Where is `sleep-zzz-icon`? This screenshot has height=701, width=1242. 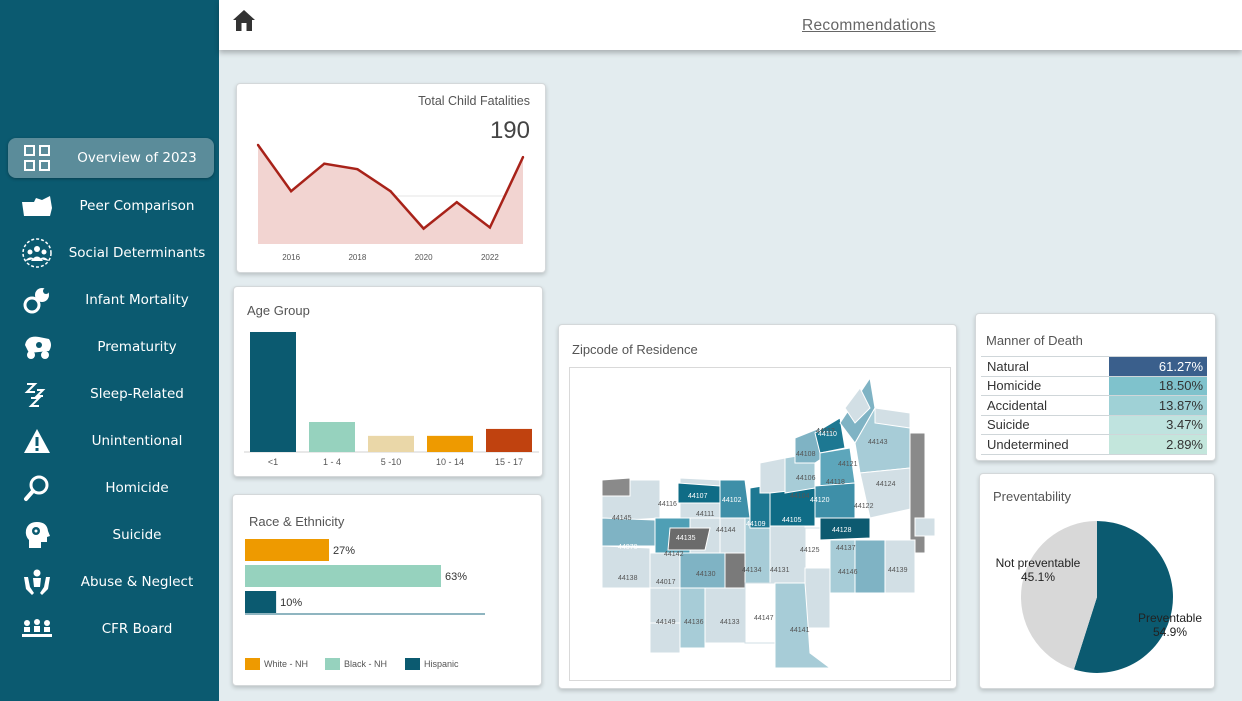
sleep-zzz-icon is located at coordinates (37, 394).